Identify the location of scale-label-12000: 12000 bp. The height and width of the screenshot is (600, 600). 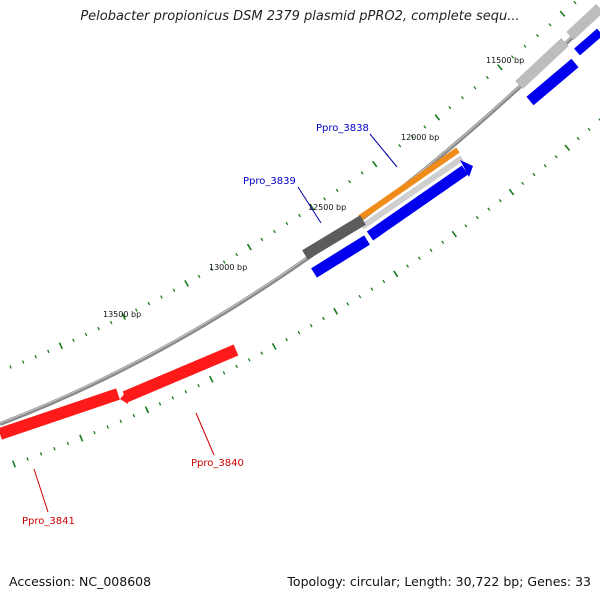
(420, 137).